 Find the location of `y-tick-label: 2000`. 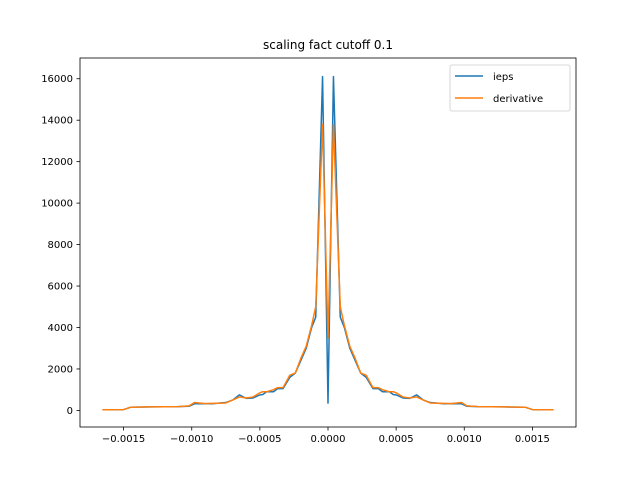

y-tick-label: 2000 is located at coordinates (60, 369).